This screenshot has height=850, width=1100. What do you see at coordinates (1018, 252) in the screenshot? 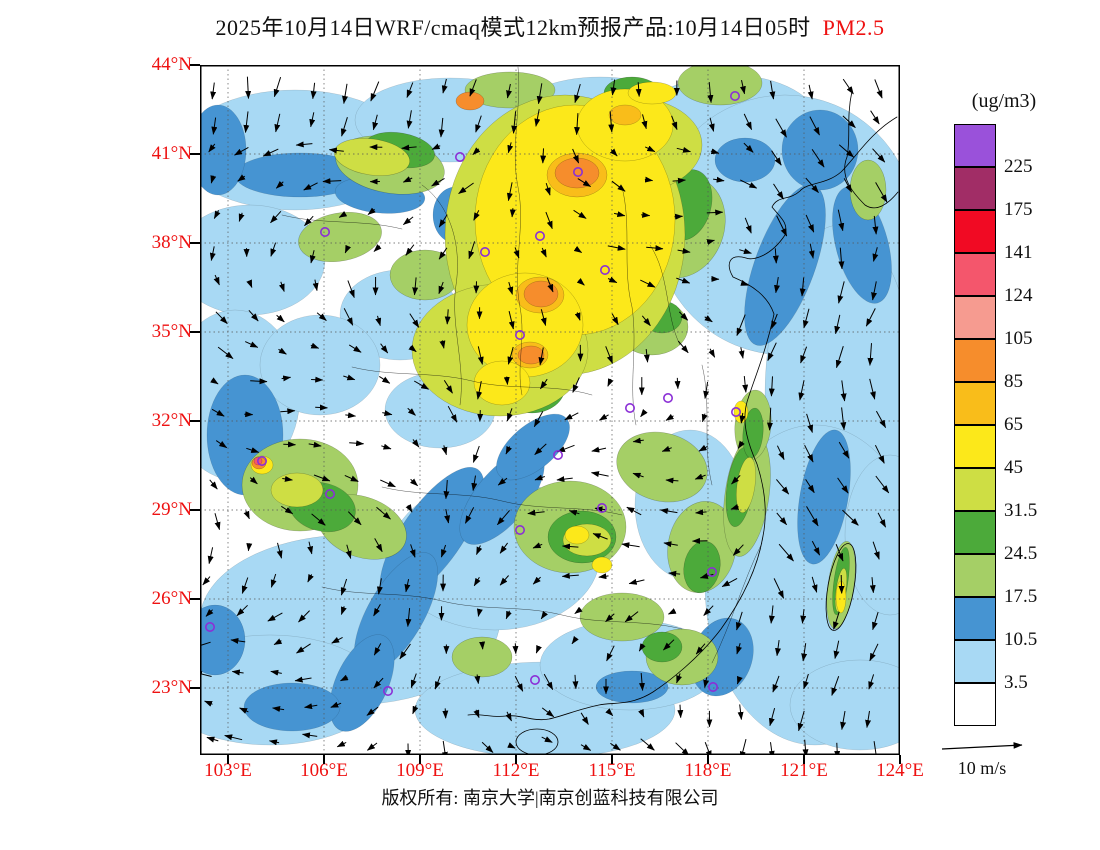
I see `legend-value-label: 141` at bounding box center [1018, 252].